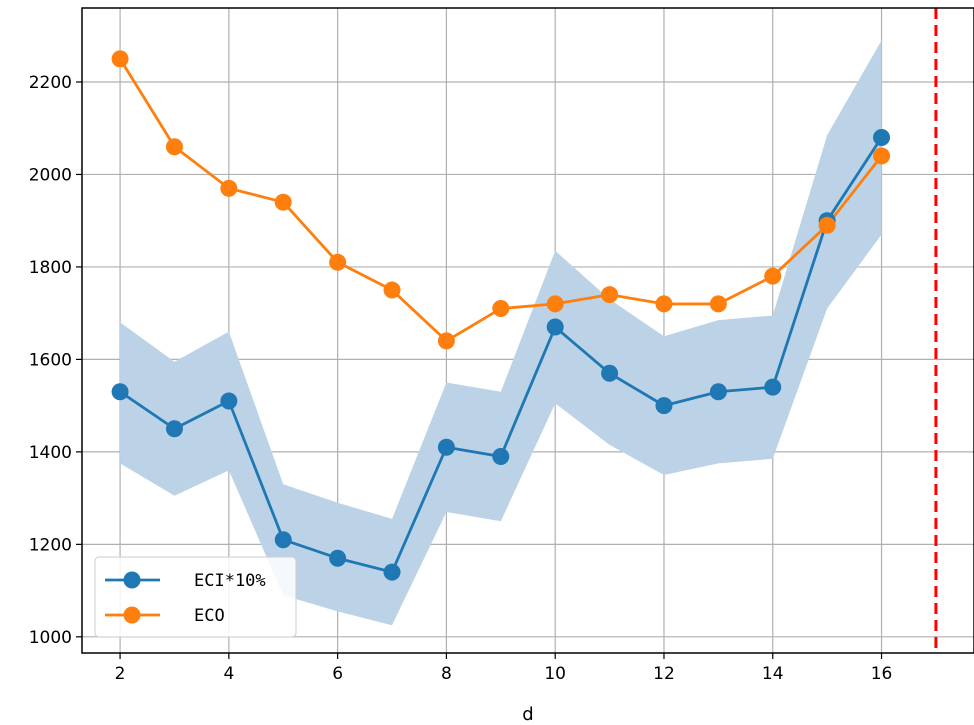 This screenshot has height=725, width=974. I want to click on legend-label: ECO, so click(209, 616).